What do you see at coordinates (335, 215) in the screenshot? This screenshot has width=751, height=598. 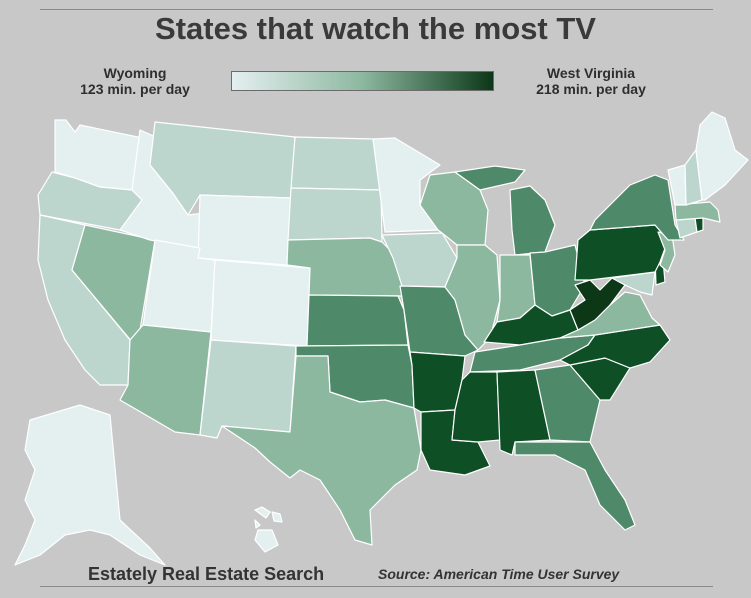 I see `state-south-dakota` at bounding box center [335, 215].